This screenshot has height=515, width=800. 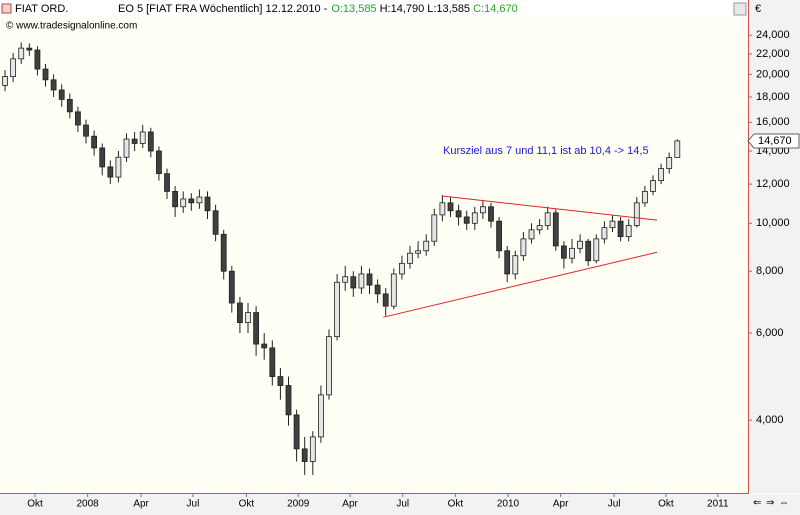 I want to click on trendline, so click(x=520, y=284).